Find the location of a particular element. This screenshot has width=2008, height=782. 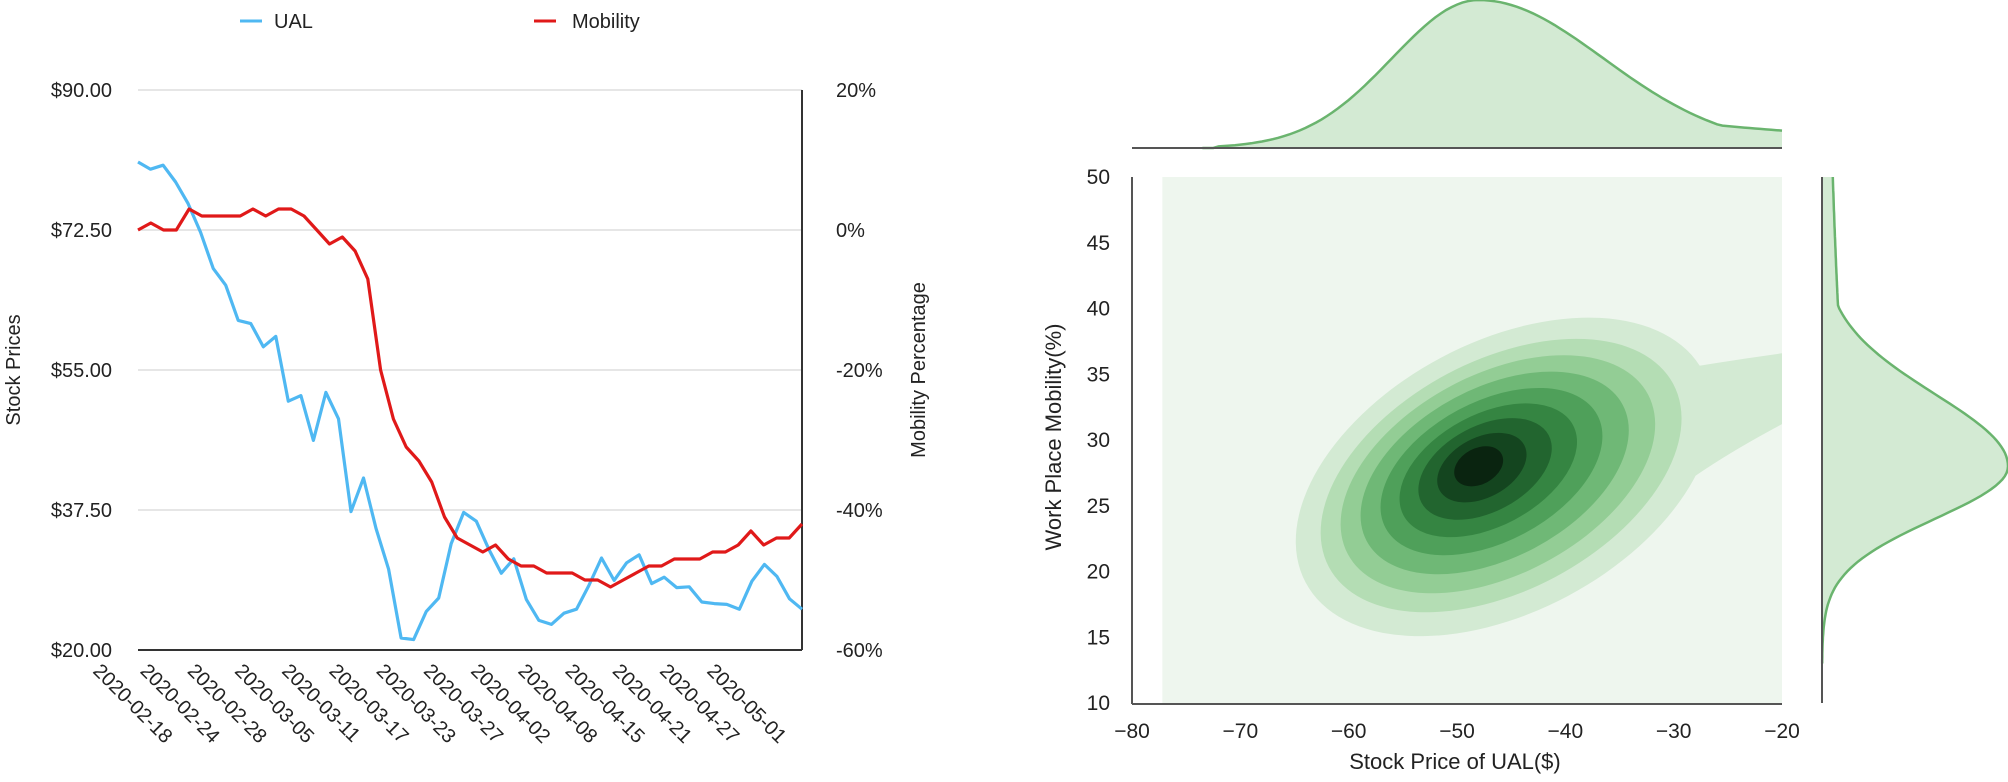

right-marginal-line is located at coordinates (1914, 420).